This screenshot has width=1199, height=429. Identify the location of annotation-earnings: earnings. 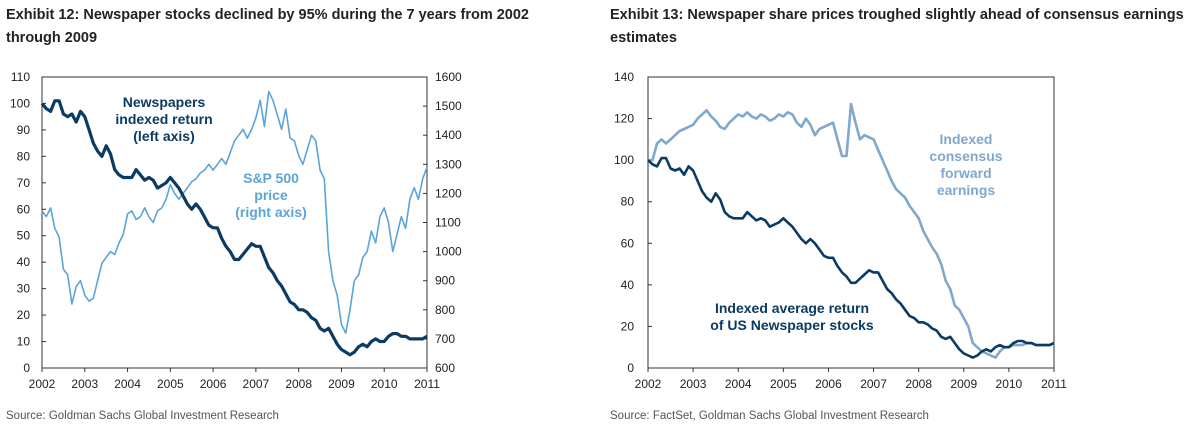
(966, 190).